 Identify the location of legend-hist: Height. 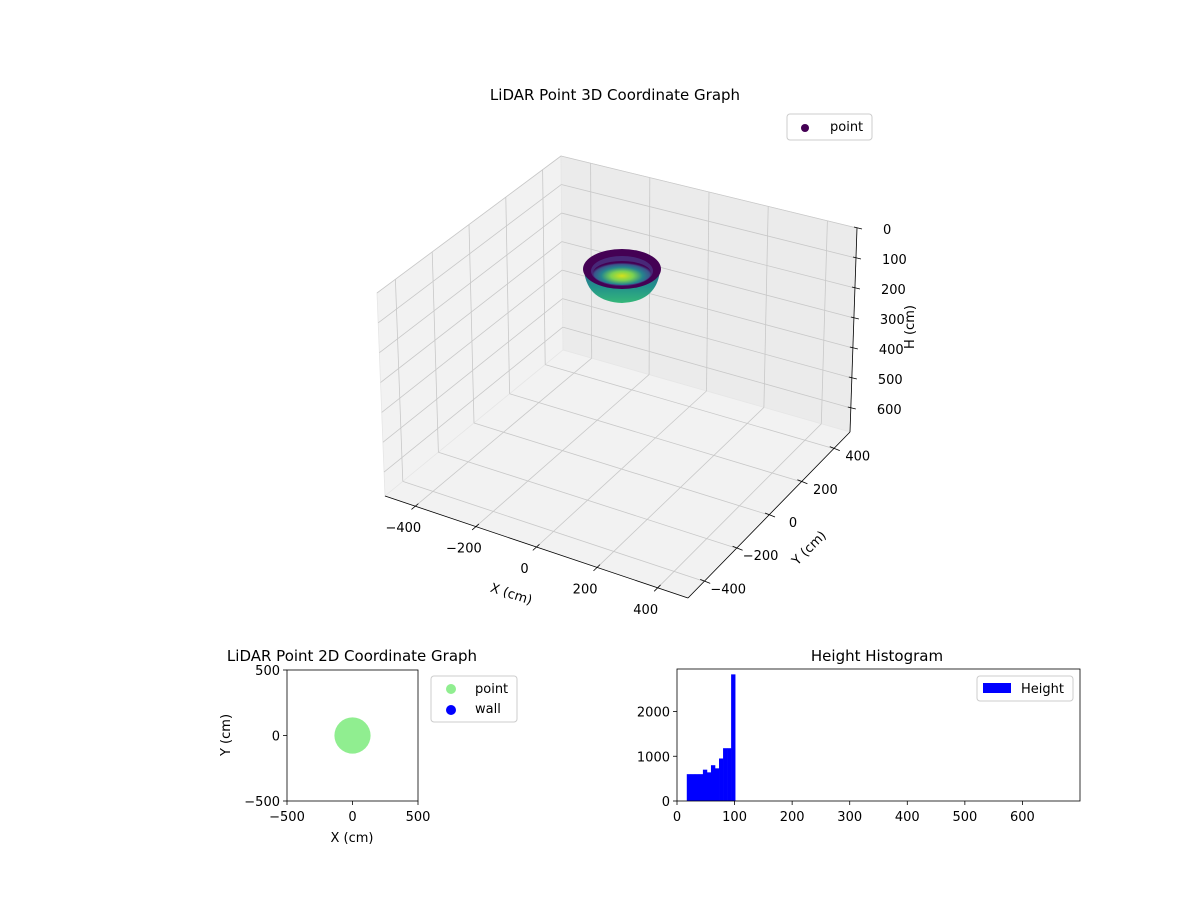
(1025, 688).